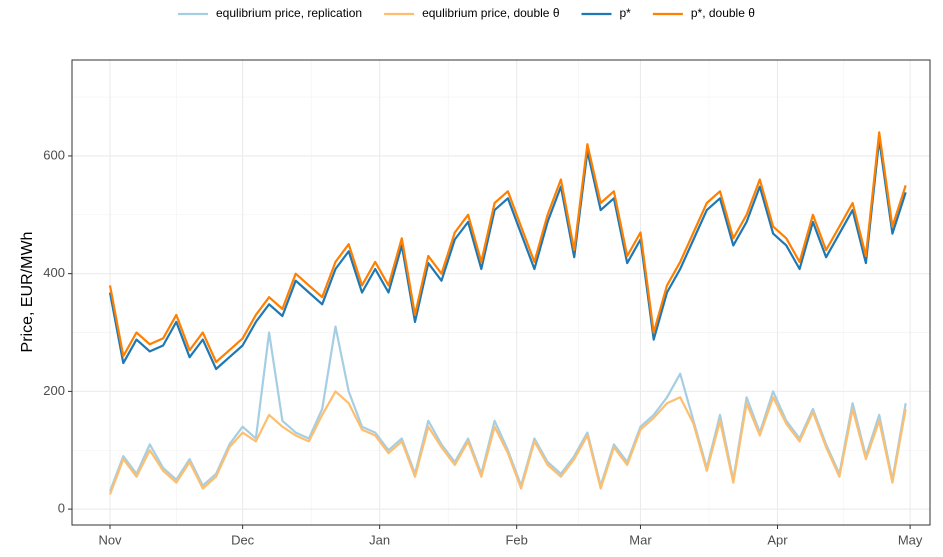  Describe the element at coordinates (54, 154) in the screenshot. I see `y-tick-label: 600` at that location.